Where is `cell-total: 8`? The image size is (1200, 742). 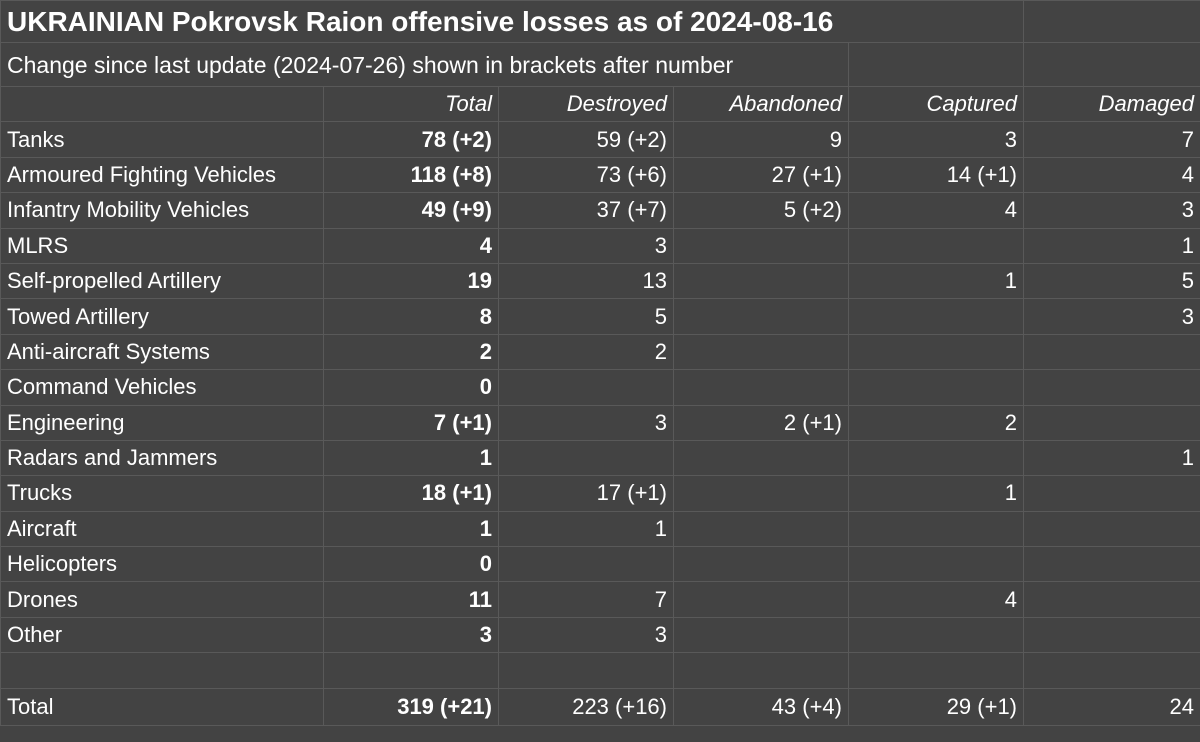
cell-total: 8 is located at coordinates (411, 316).